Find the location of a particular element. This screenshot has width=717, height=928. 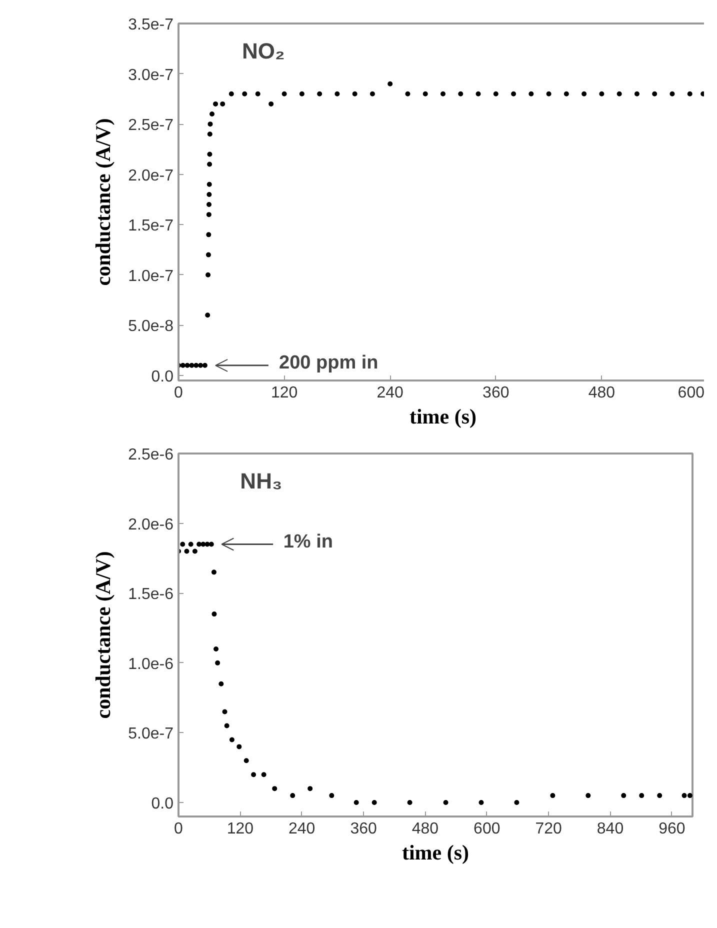

annotation: 200 ppm in is located at coordinates (328, 363).